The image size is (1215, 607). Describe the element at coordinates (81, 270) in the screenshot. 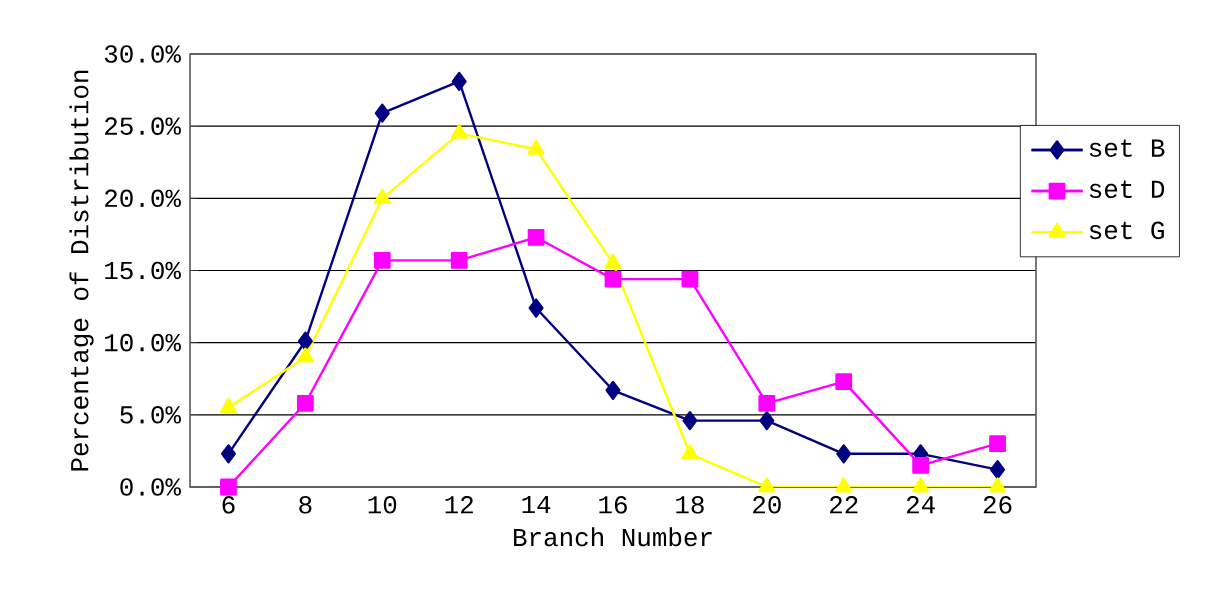

I see `y-axis-title: Percentage of Distribution` at that location.